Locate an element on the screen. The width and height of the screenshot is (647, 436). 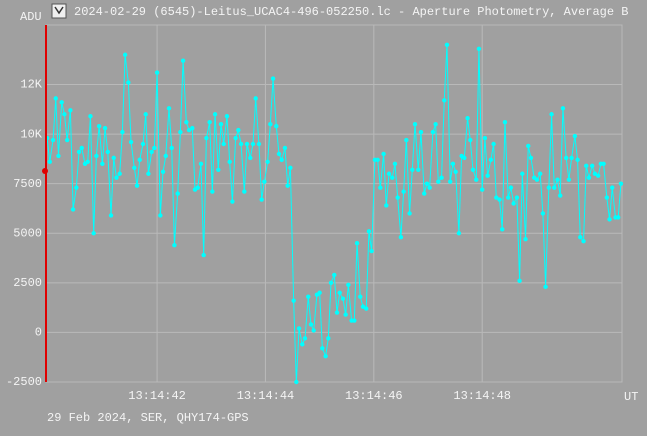
app-icon-glyph is located at coordinates (59, 10).